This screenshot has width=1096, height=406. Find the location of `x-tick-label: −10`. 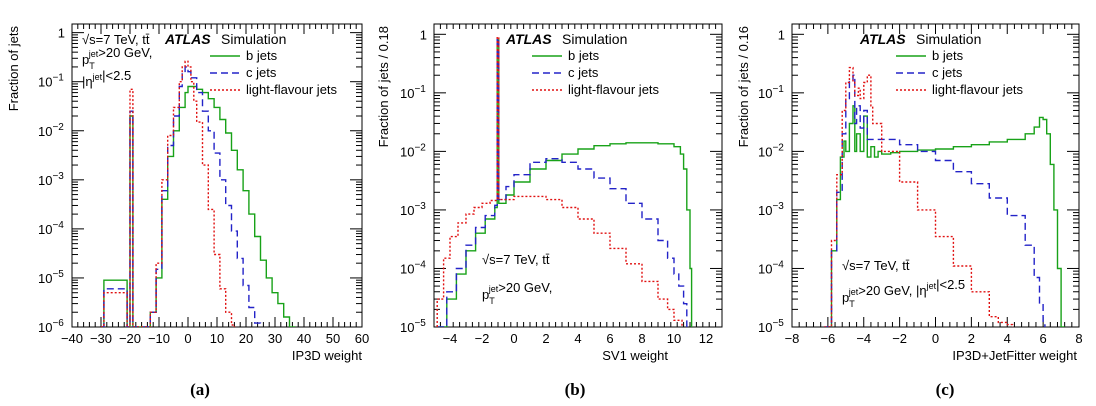

x-tick-label: −10 is located at coordinates (159, 338).